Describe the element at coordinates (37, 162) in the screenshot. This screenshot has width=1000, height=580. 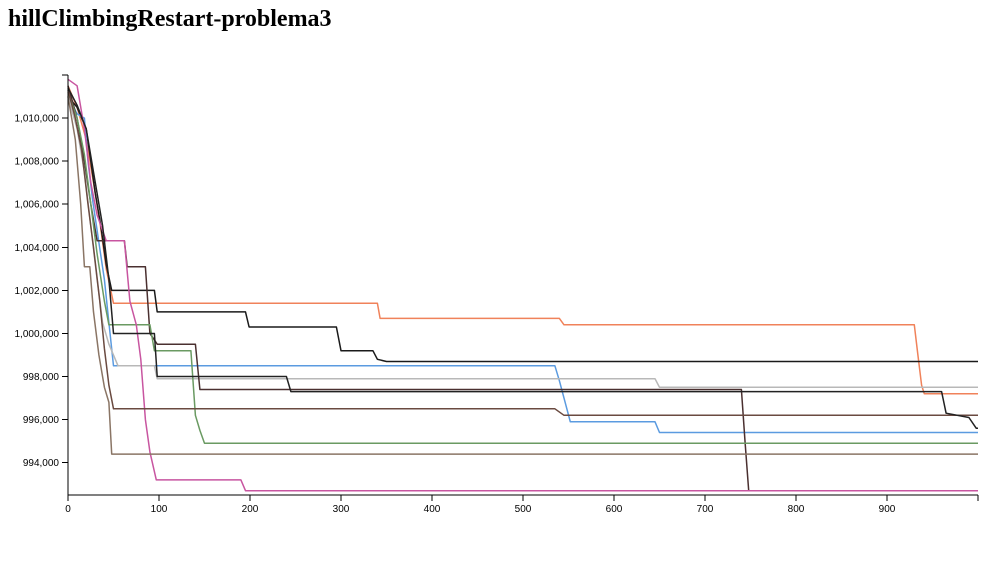
I see `y-tick-label: 1,008,000` at that location.